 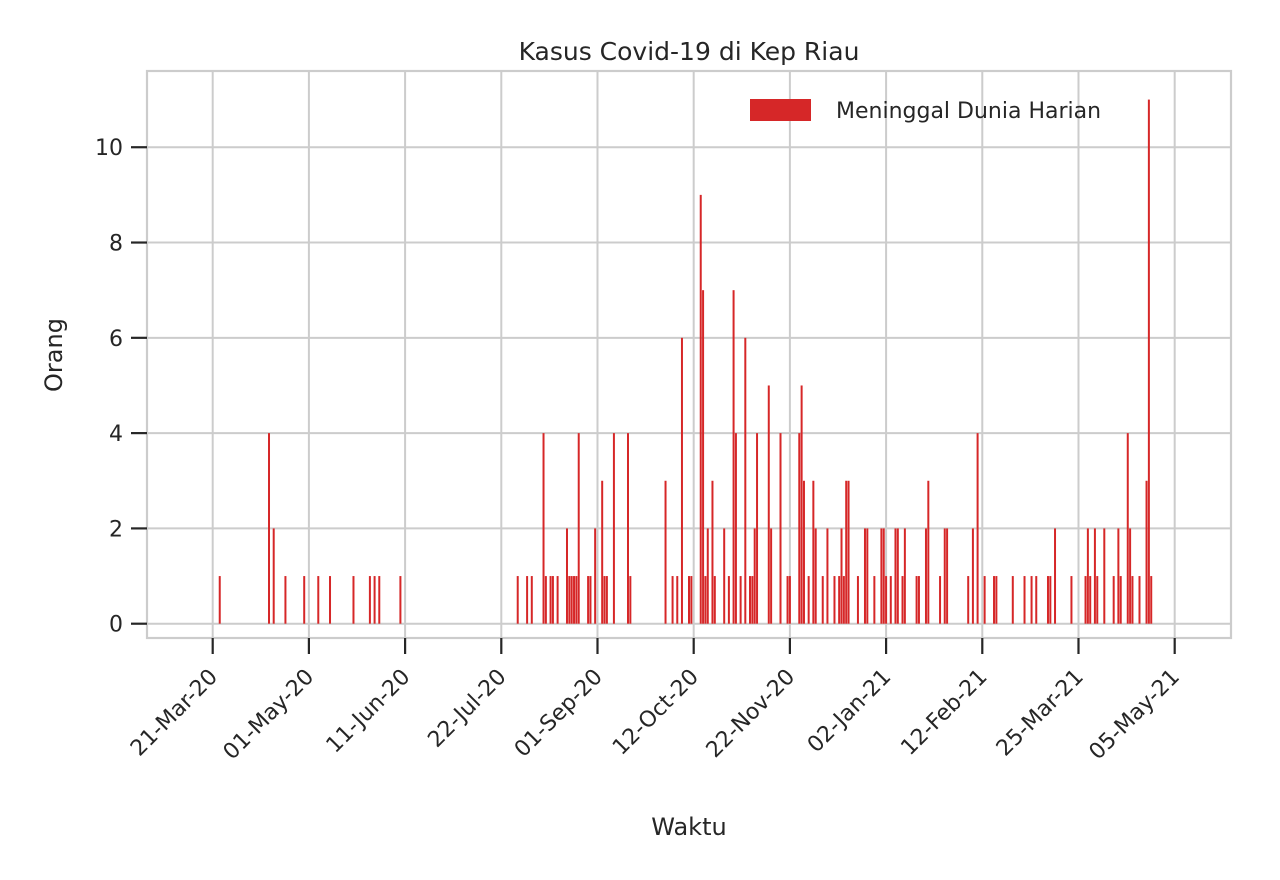 What do you see at coordinates (116, 434) in the screenshot?
I see `y-tick-label: 4` at bounding box center [116, 434].